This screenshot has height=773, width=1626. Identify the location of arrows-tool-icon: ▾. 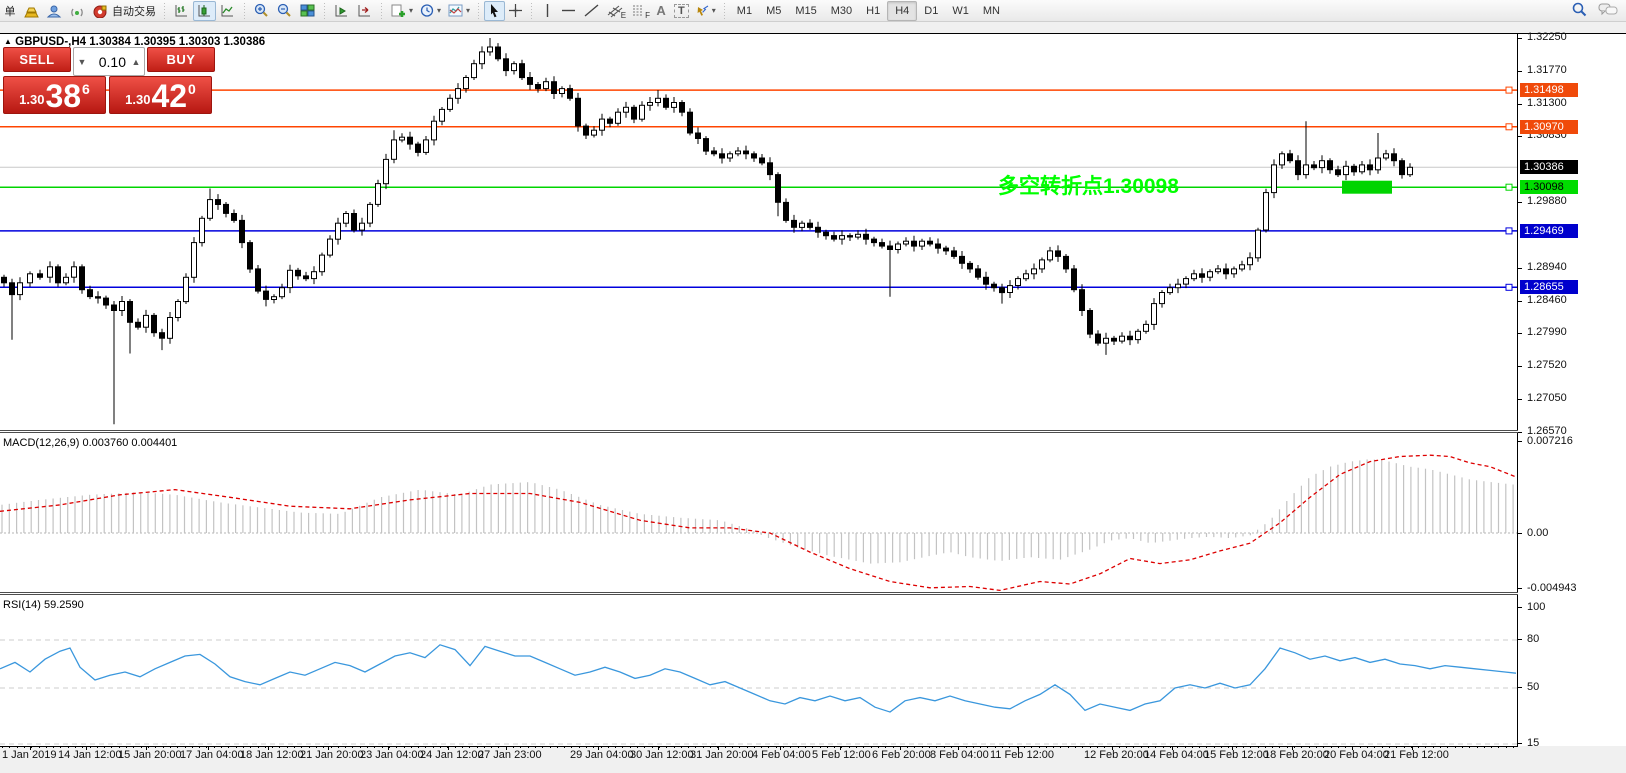
(705, 11).